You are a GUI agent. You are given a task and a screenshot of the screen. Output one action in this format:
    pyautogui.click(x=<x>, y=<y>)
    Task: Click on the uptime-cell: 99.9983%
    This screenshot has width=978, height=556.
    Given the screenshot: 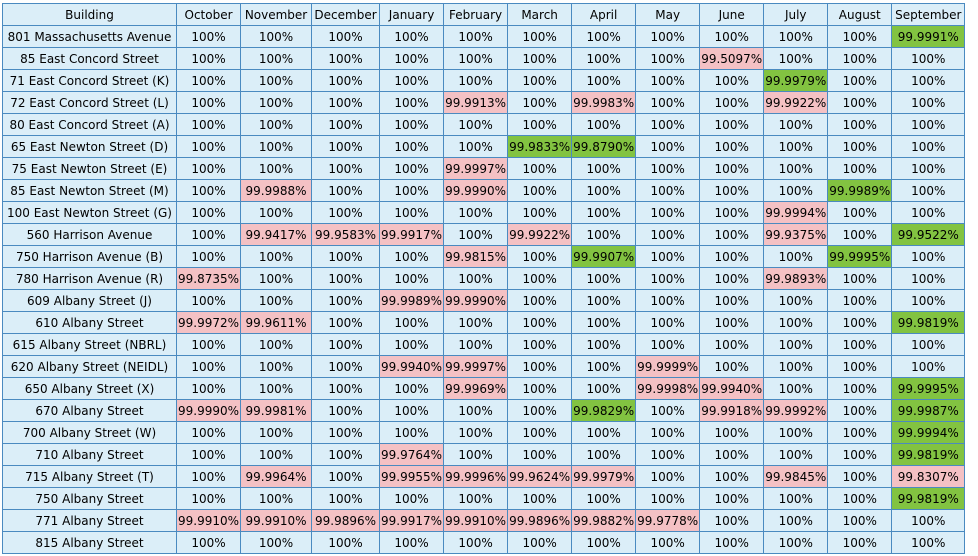 What is the action you would take?
    pyautogui.click(x=604, y=102)
    